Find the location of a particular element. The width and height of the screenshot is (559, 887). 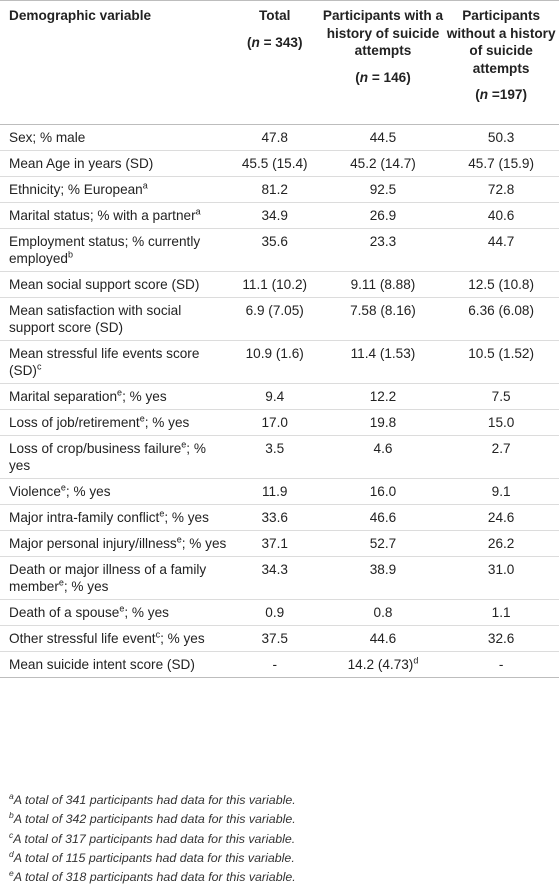

cell-value: 40.6 is located at coordinates (501, 215).